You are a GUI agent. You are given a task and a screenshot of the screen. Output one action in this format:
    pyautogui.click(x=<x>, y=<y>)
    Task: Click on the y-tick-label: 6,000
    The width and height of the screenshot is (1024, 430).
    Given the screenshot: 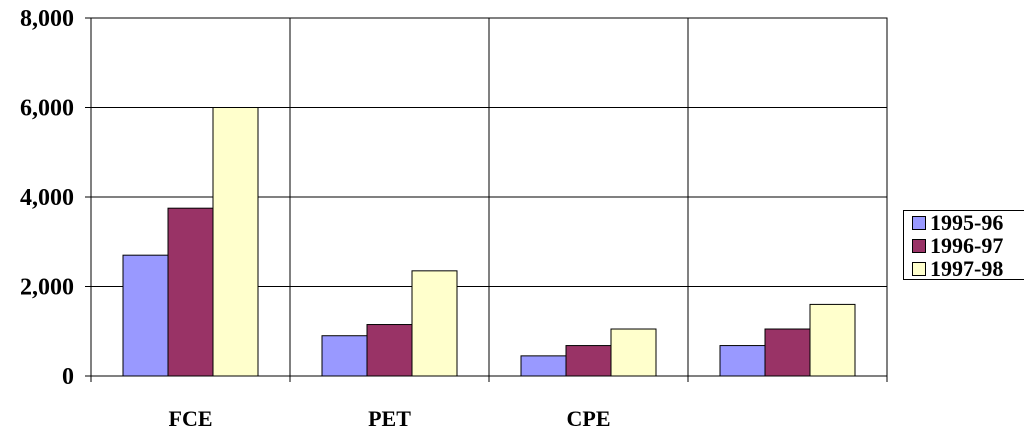 What is the action you would take?
    pyautogui.click(x=47, y=109)
    